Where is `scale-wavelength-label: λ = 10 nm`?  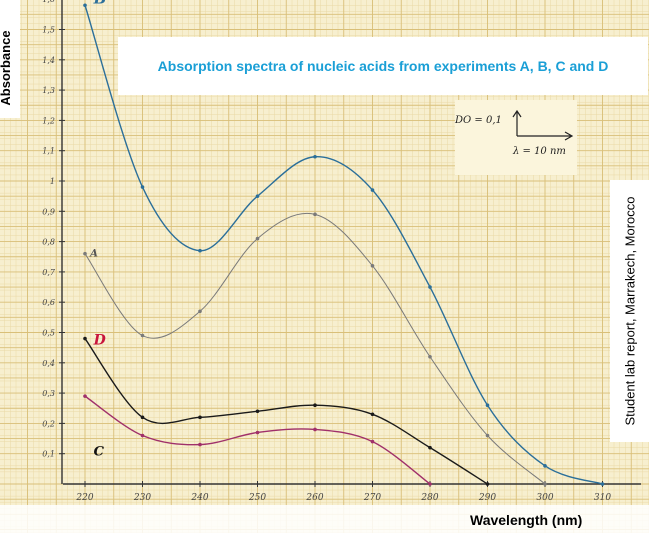 scale-wavelength-label: λ = 10 nm is located at coordinates (539, 151).